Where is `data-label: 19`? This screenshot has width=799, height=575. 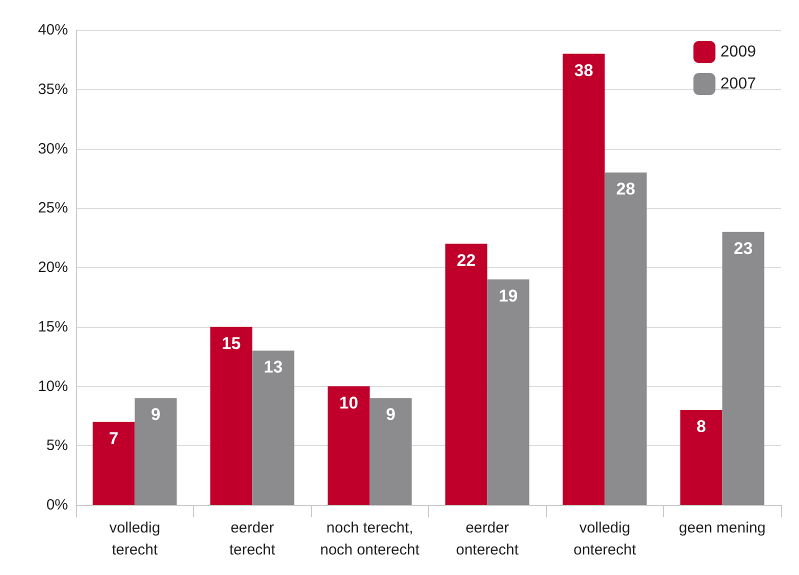 data-label: 19 is located at coordinates (508, 296).